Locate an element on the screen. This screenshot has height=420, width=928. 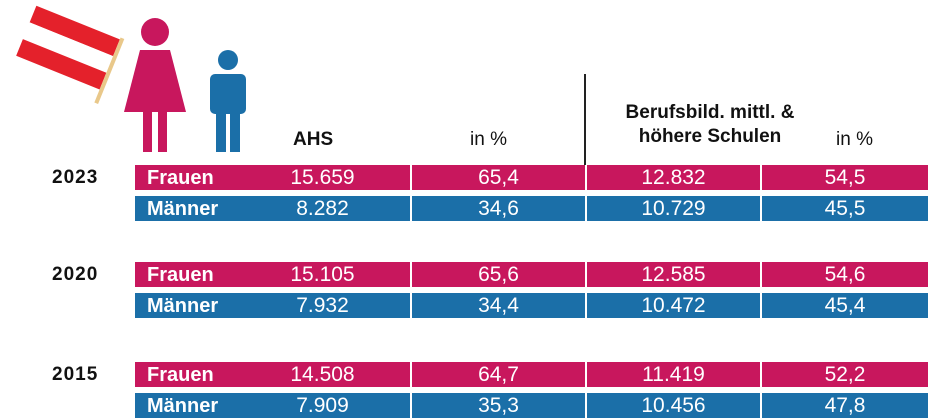
cell: 7.932 is located at coordinates (322, 305).